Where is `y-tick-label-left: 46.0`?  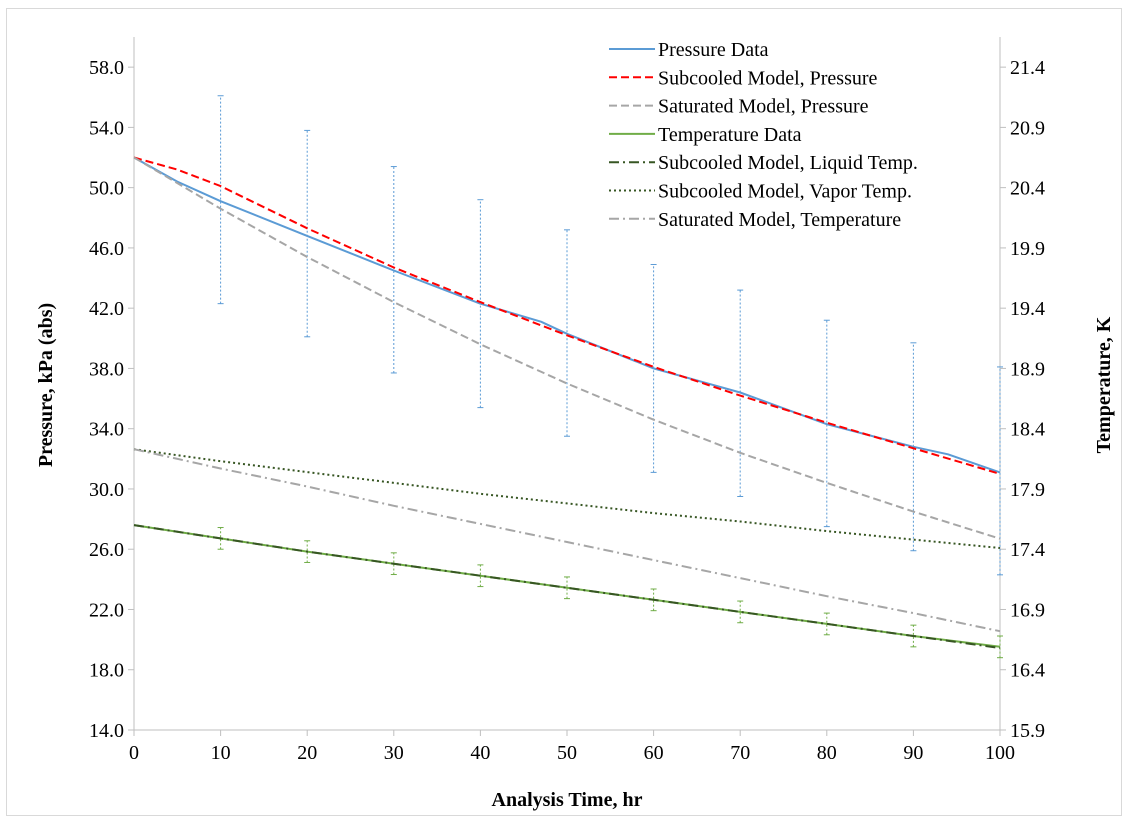 y-tick-label-left: 46.0 is located at coordinates (106, 249).